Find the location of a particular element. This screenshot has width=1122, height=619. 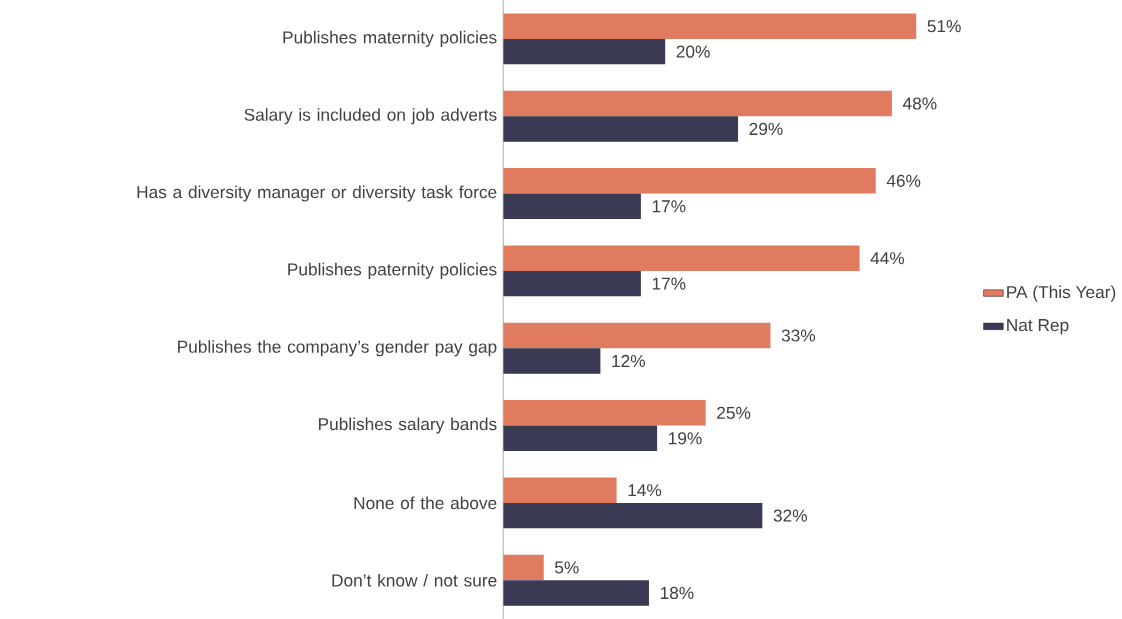

data-label: 12% is located at coordinates (628, 360).